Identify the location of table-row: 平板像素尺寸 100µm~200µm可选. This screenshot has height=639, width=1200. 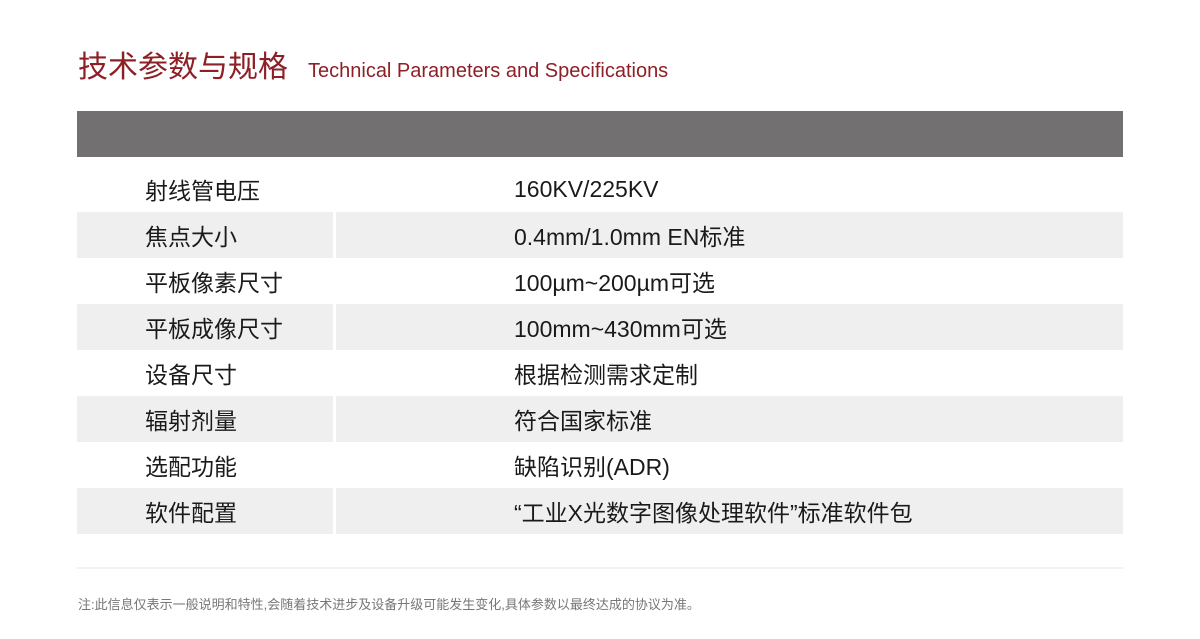
(600, 281).